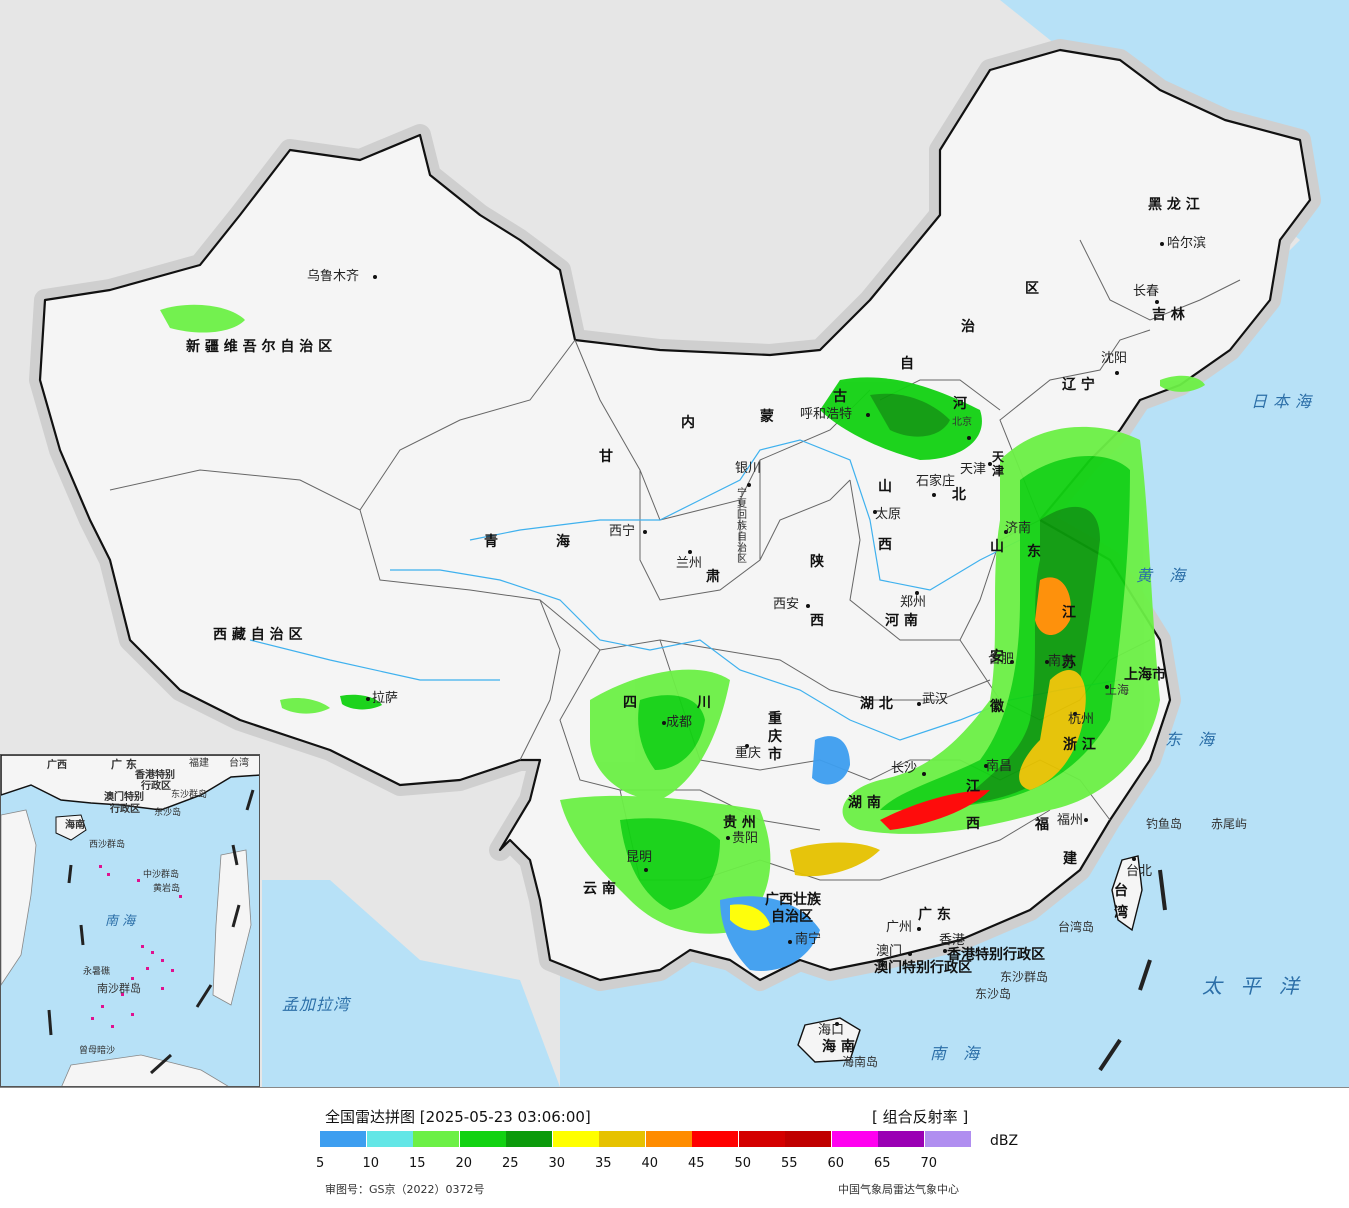 This screenshot has height=1208, width=1349. What do you see at coordinates (876, 704) in the screenshot?
I see `province-hubei: 湖 北` at bounding box center [876, 704].